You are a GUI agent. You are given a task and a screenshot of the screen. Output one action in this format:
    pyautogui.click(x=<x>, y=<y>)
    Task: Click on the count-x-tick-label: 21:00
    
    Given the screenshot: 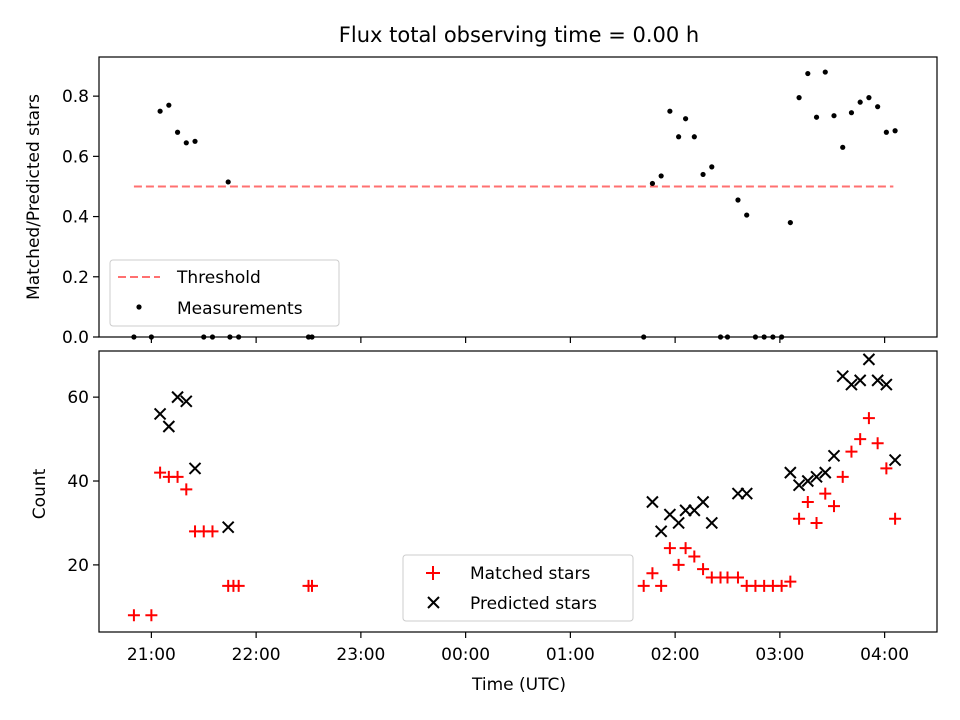 What is the action you would take?
    pyautogui.click(x=151, y=655)
    